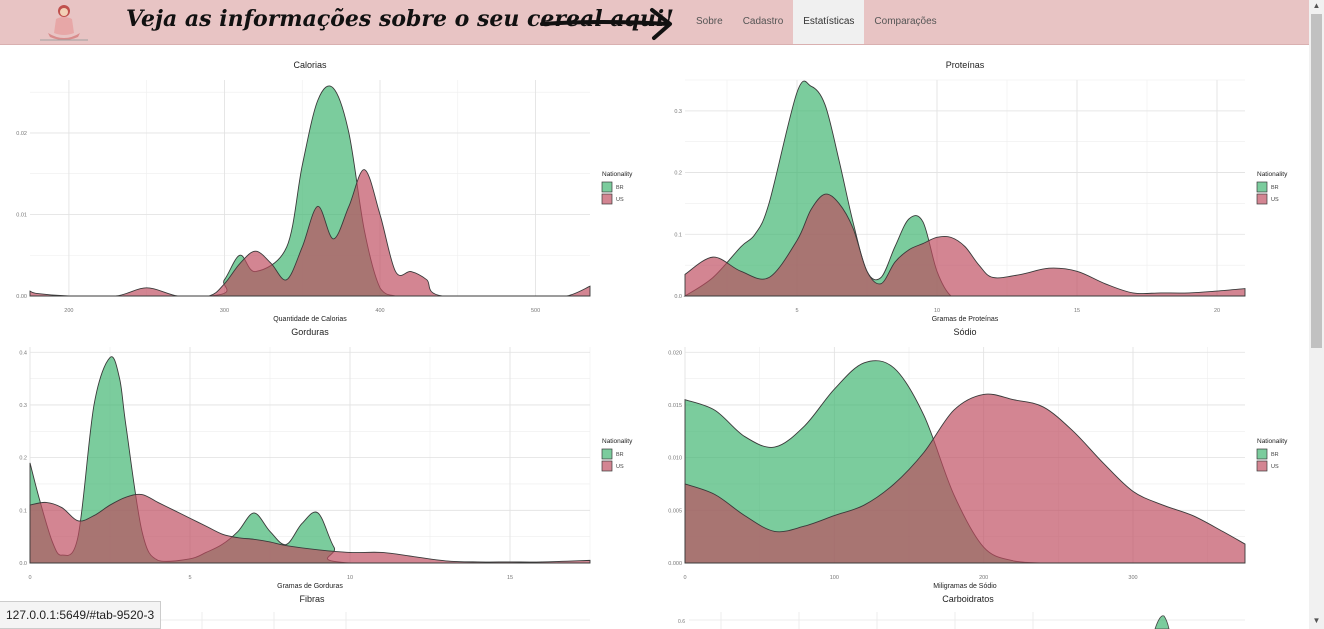  What do you see at coordinates (1162, 622) in the screenshot?
I see `carboidratos-br-peak` at bounding box center [1162, 622].